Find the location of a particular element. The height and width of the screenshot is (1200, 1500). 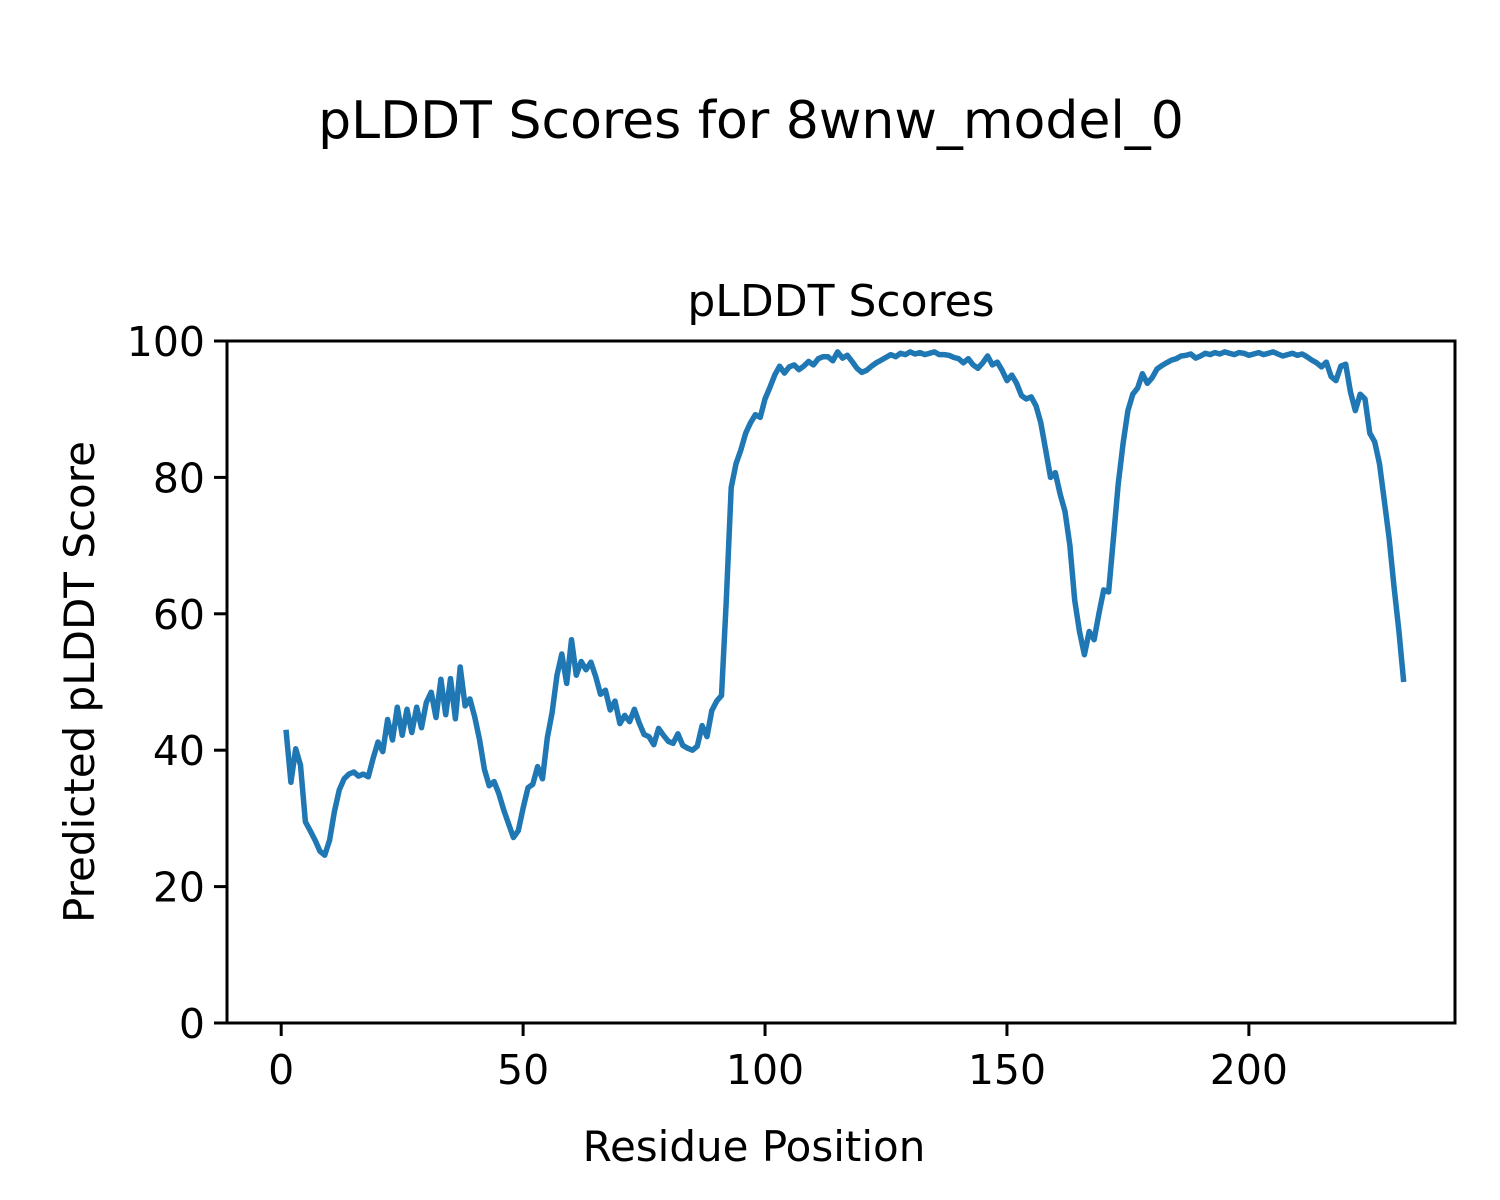

x-tick-label: 0 is located at coordinates (281, 1070).